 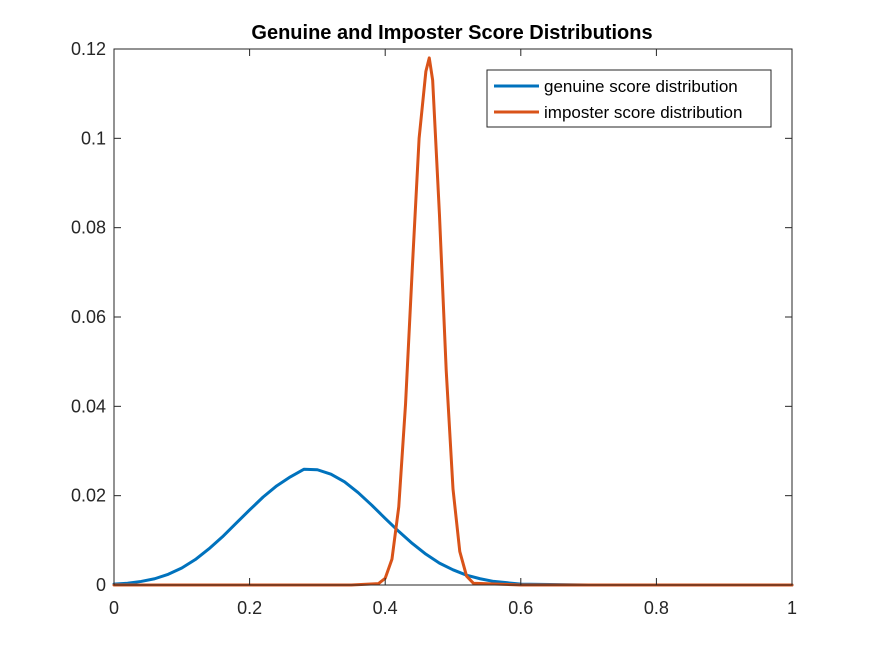 What do you see at coordinates (88, 496) in the screenshot?
I see `y-tick-label: 0.02` at bounding box center [88, 496].